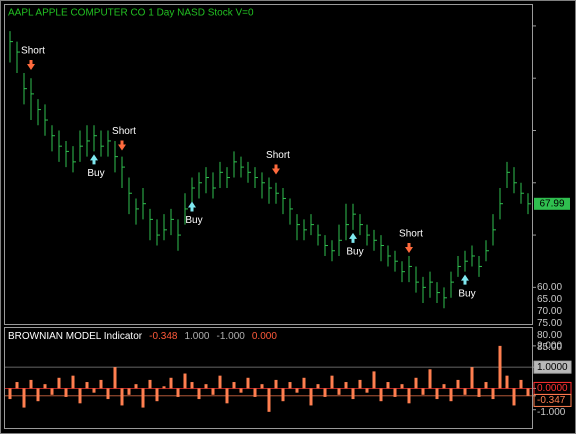 This screenshot has height=434, width=576. I want to click on y-tick-label: 0.0000, so click(552, 388).